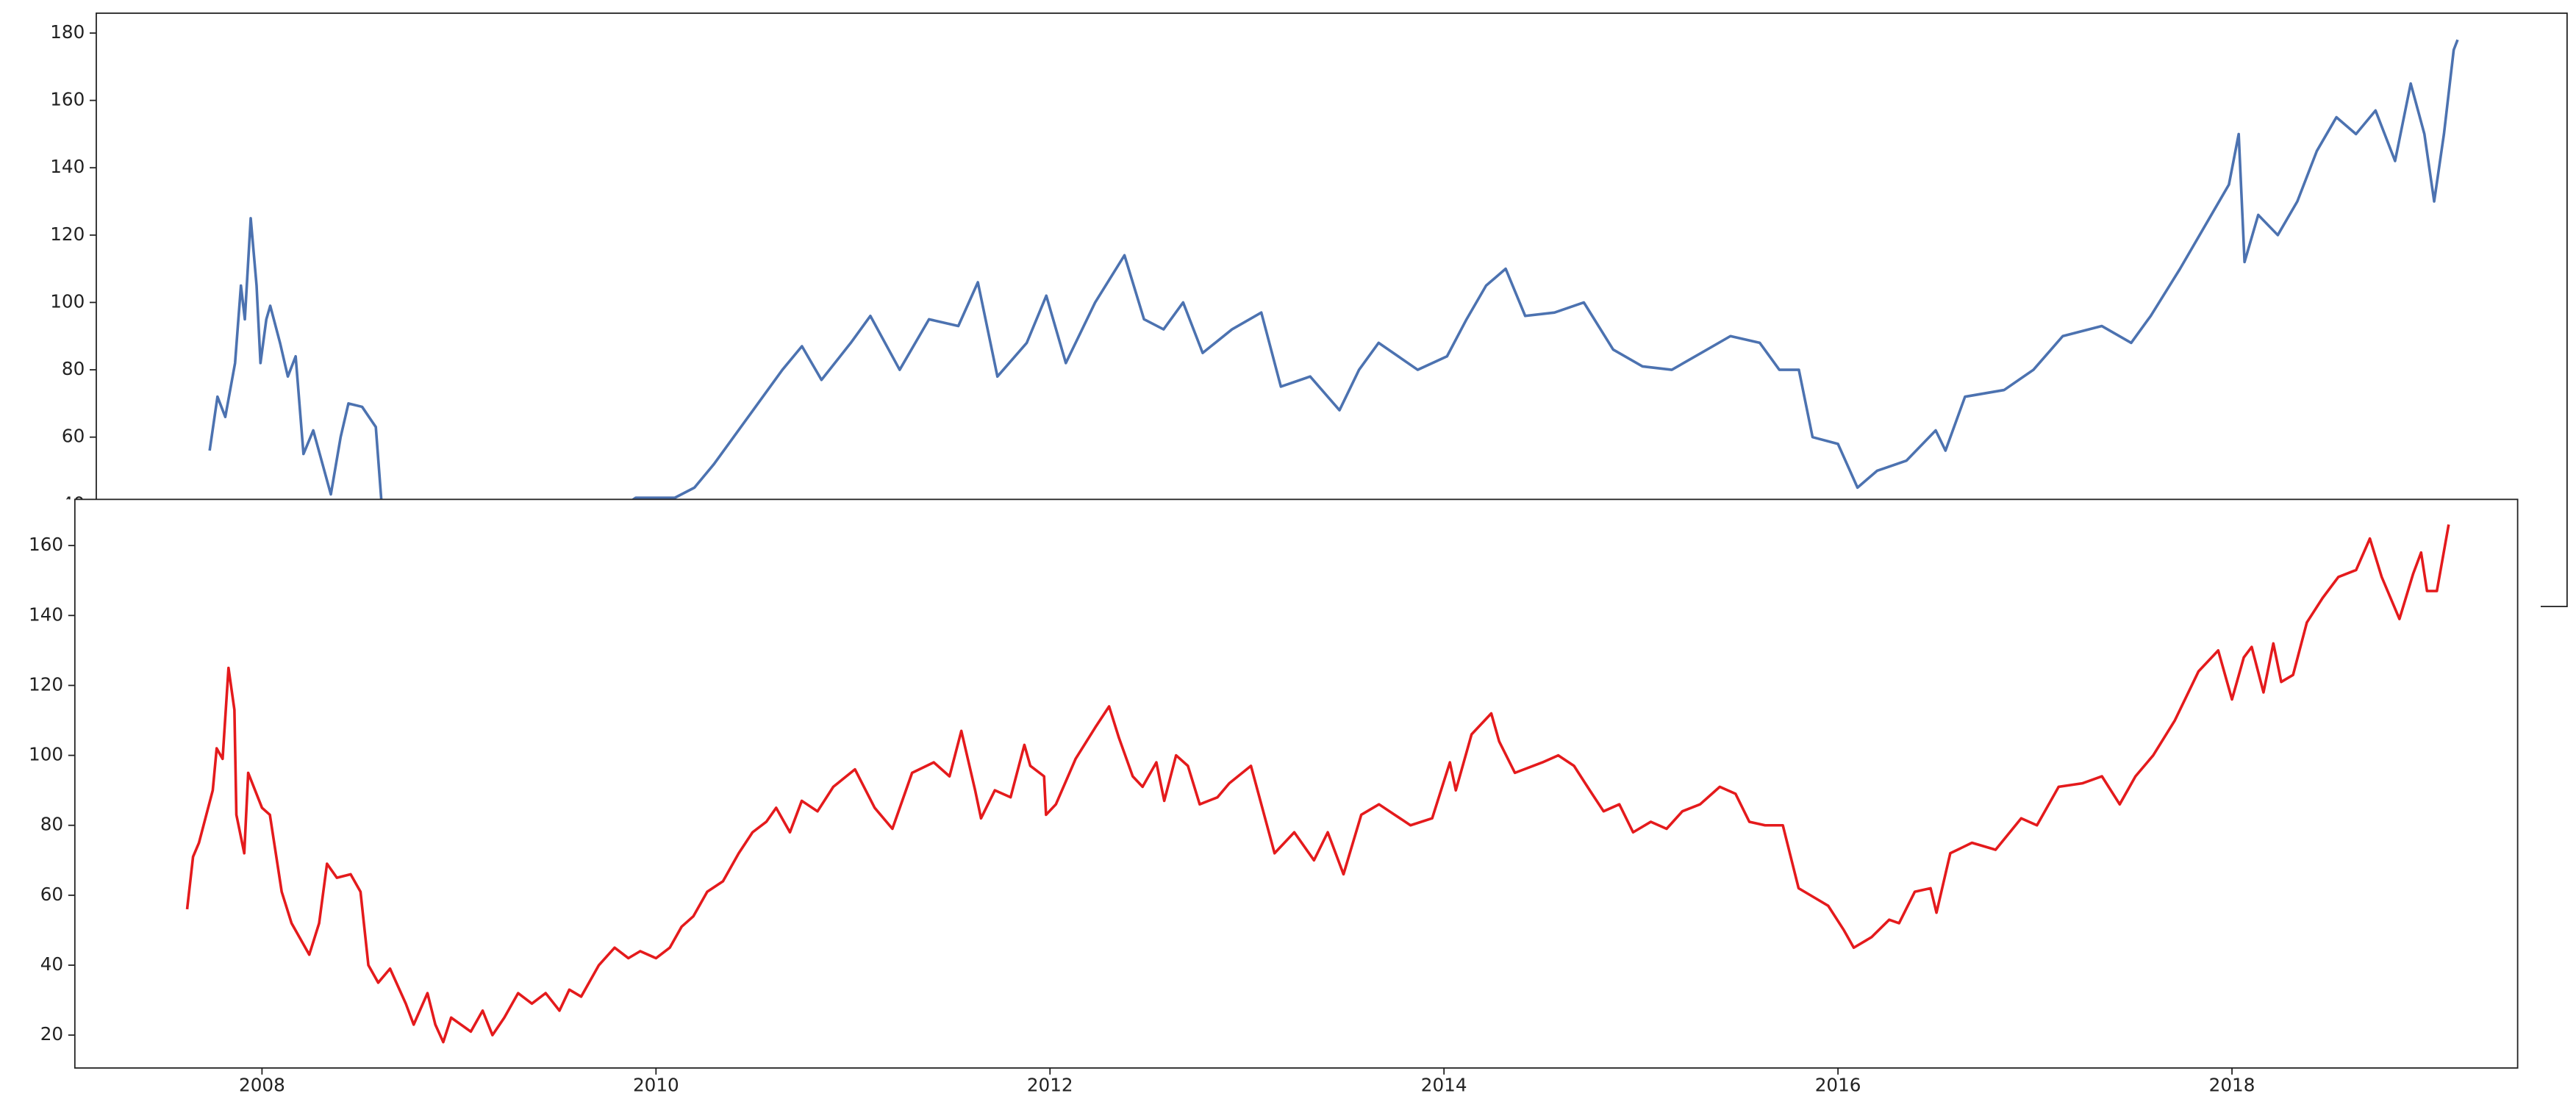  Describe the element at coordinates (2232, 1085) in the screenshot. I see `x-tick-label: 2018` at that location.